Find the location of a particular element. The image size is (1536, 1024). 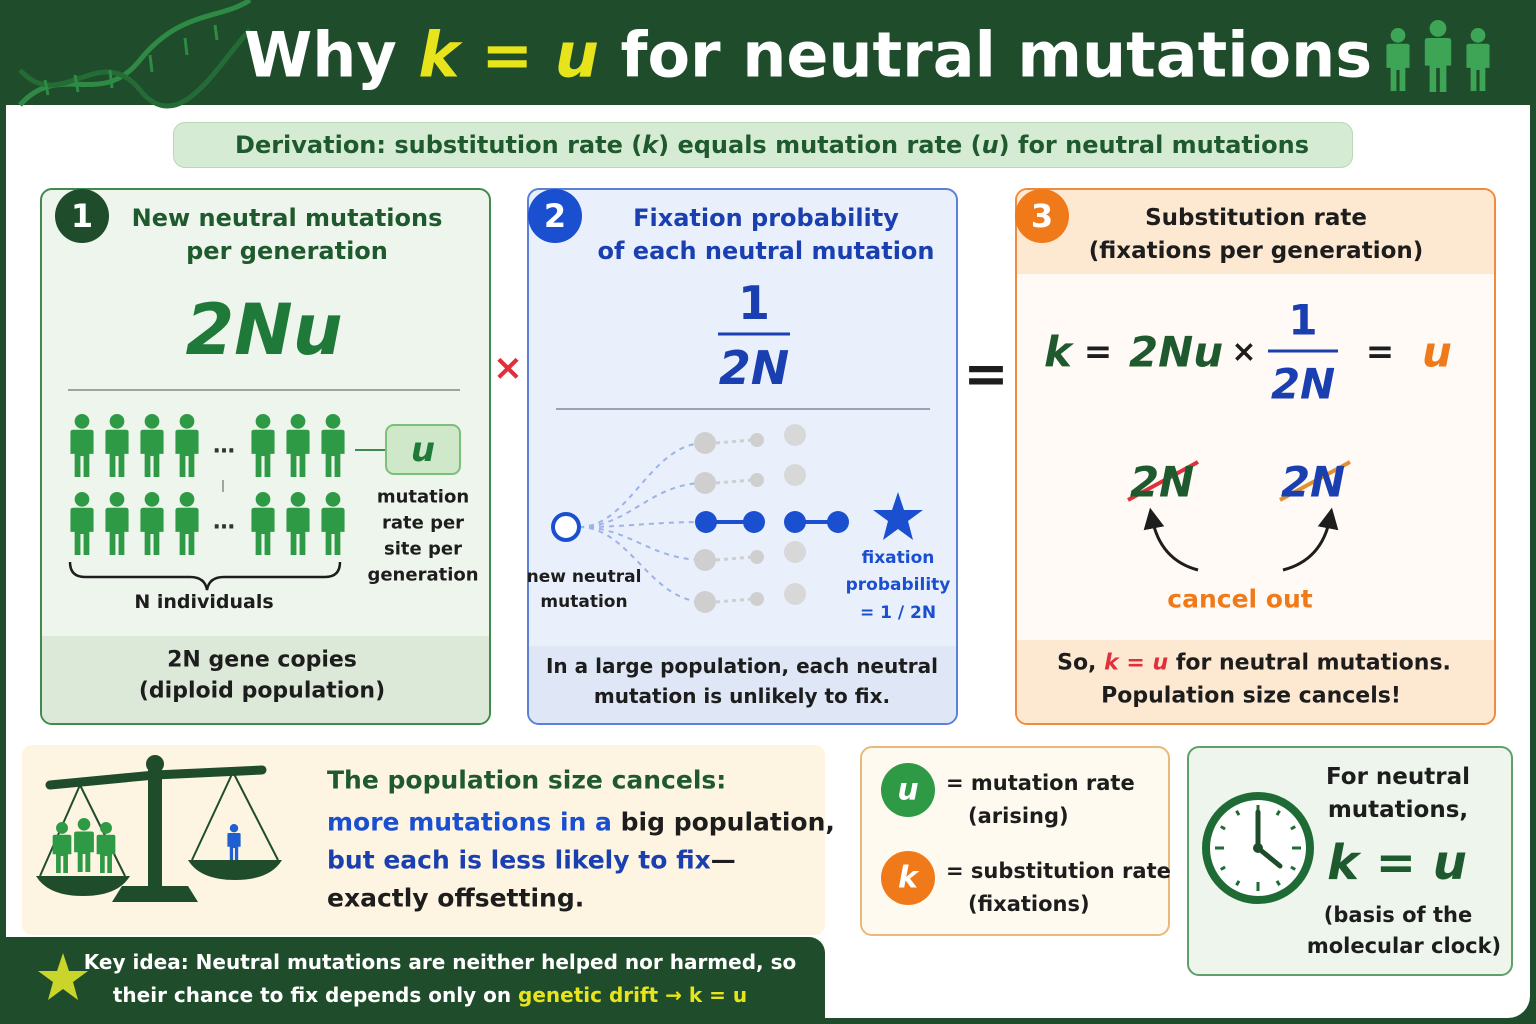

equation-operator: × is located at coordinates (1244, 352).